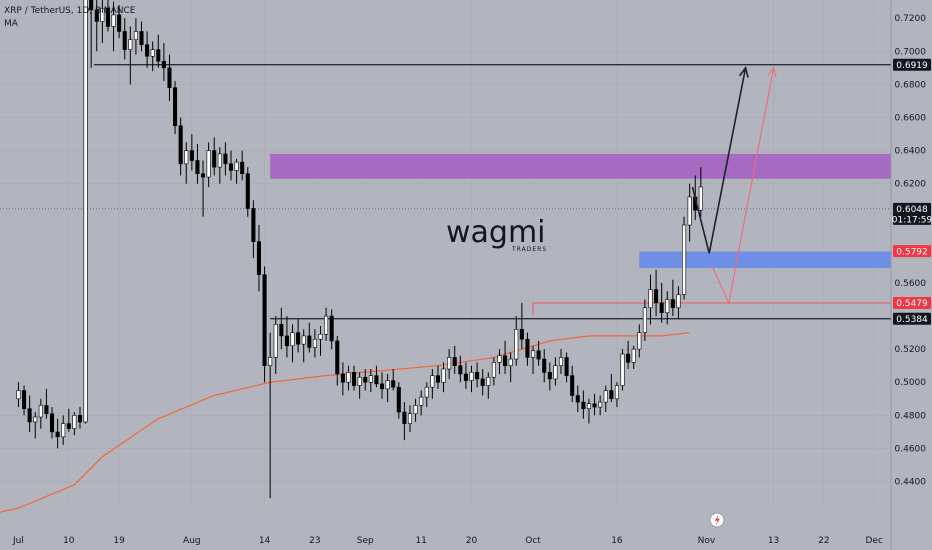  I want to click on y-tick-label: 0.6600, so click(911, 118).